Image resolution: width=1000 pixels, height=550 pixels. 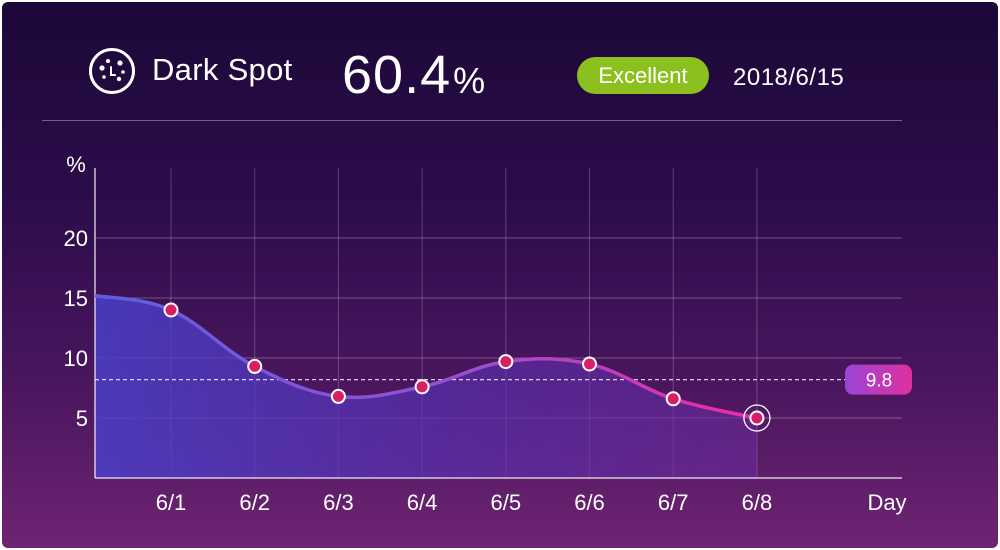 What do you see at coordinates (789, 77) in the screenshot?
I see `measurement-date: 2018/6/15` at bounding box center [789, 77].